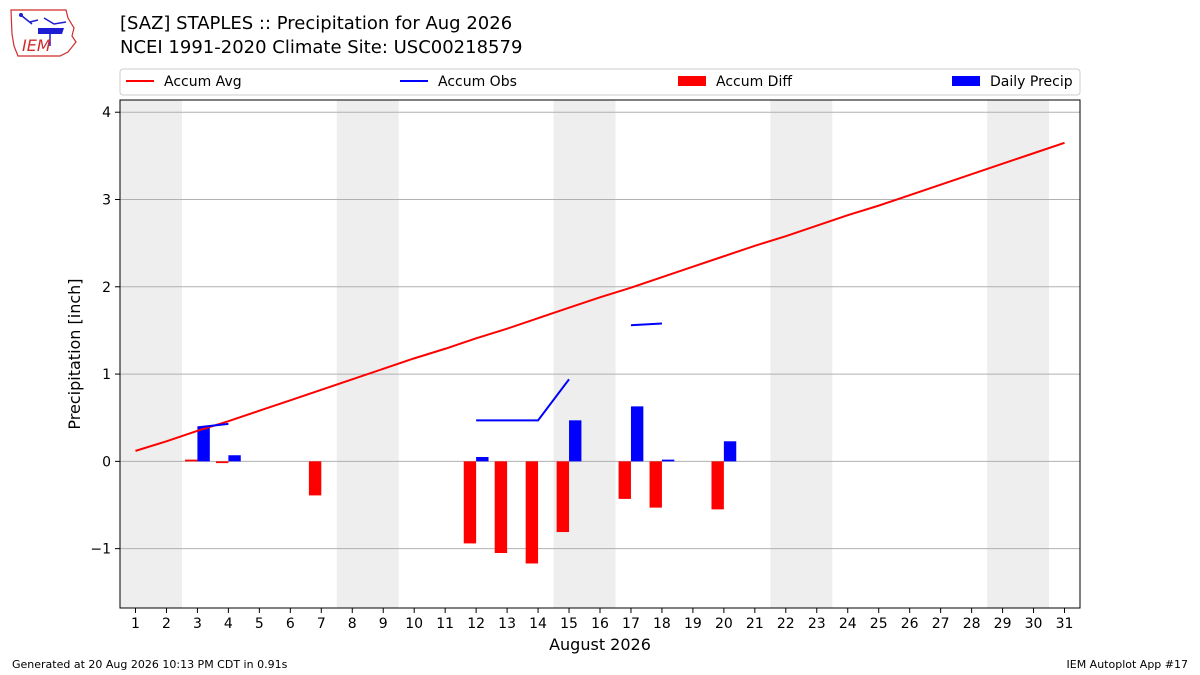  What do you see at coordinates (786, 624) in the screenshot?
I see `x-tick-label: 22` at bounding box center [786, 624].